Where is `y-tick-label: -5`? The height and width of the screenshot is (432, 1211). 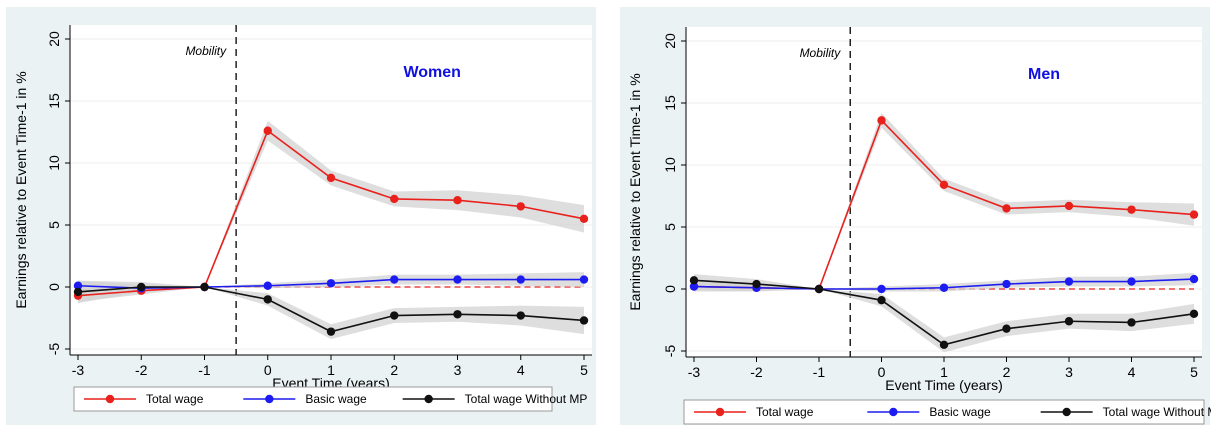 y-tick-label: -5 is located at coordinates (54, 349).